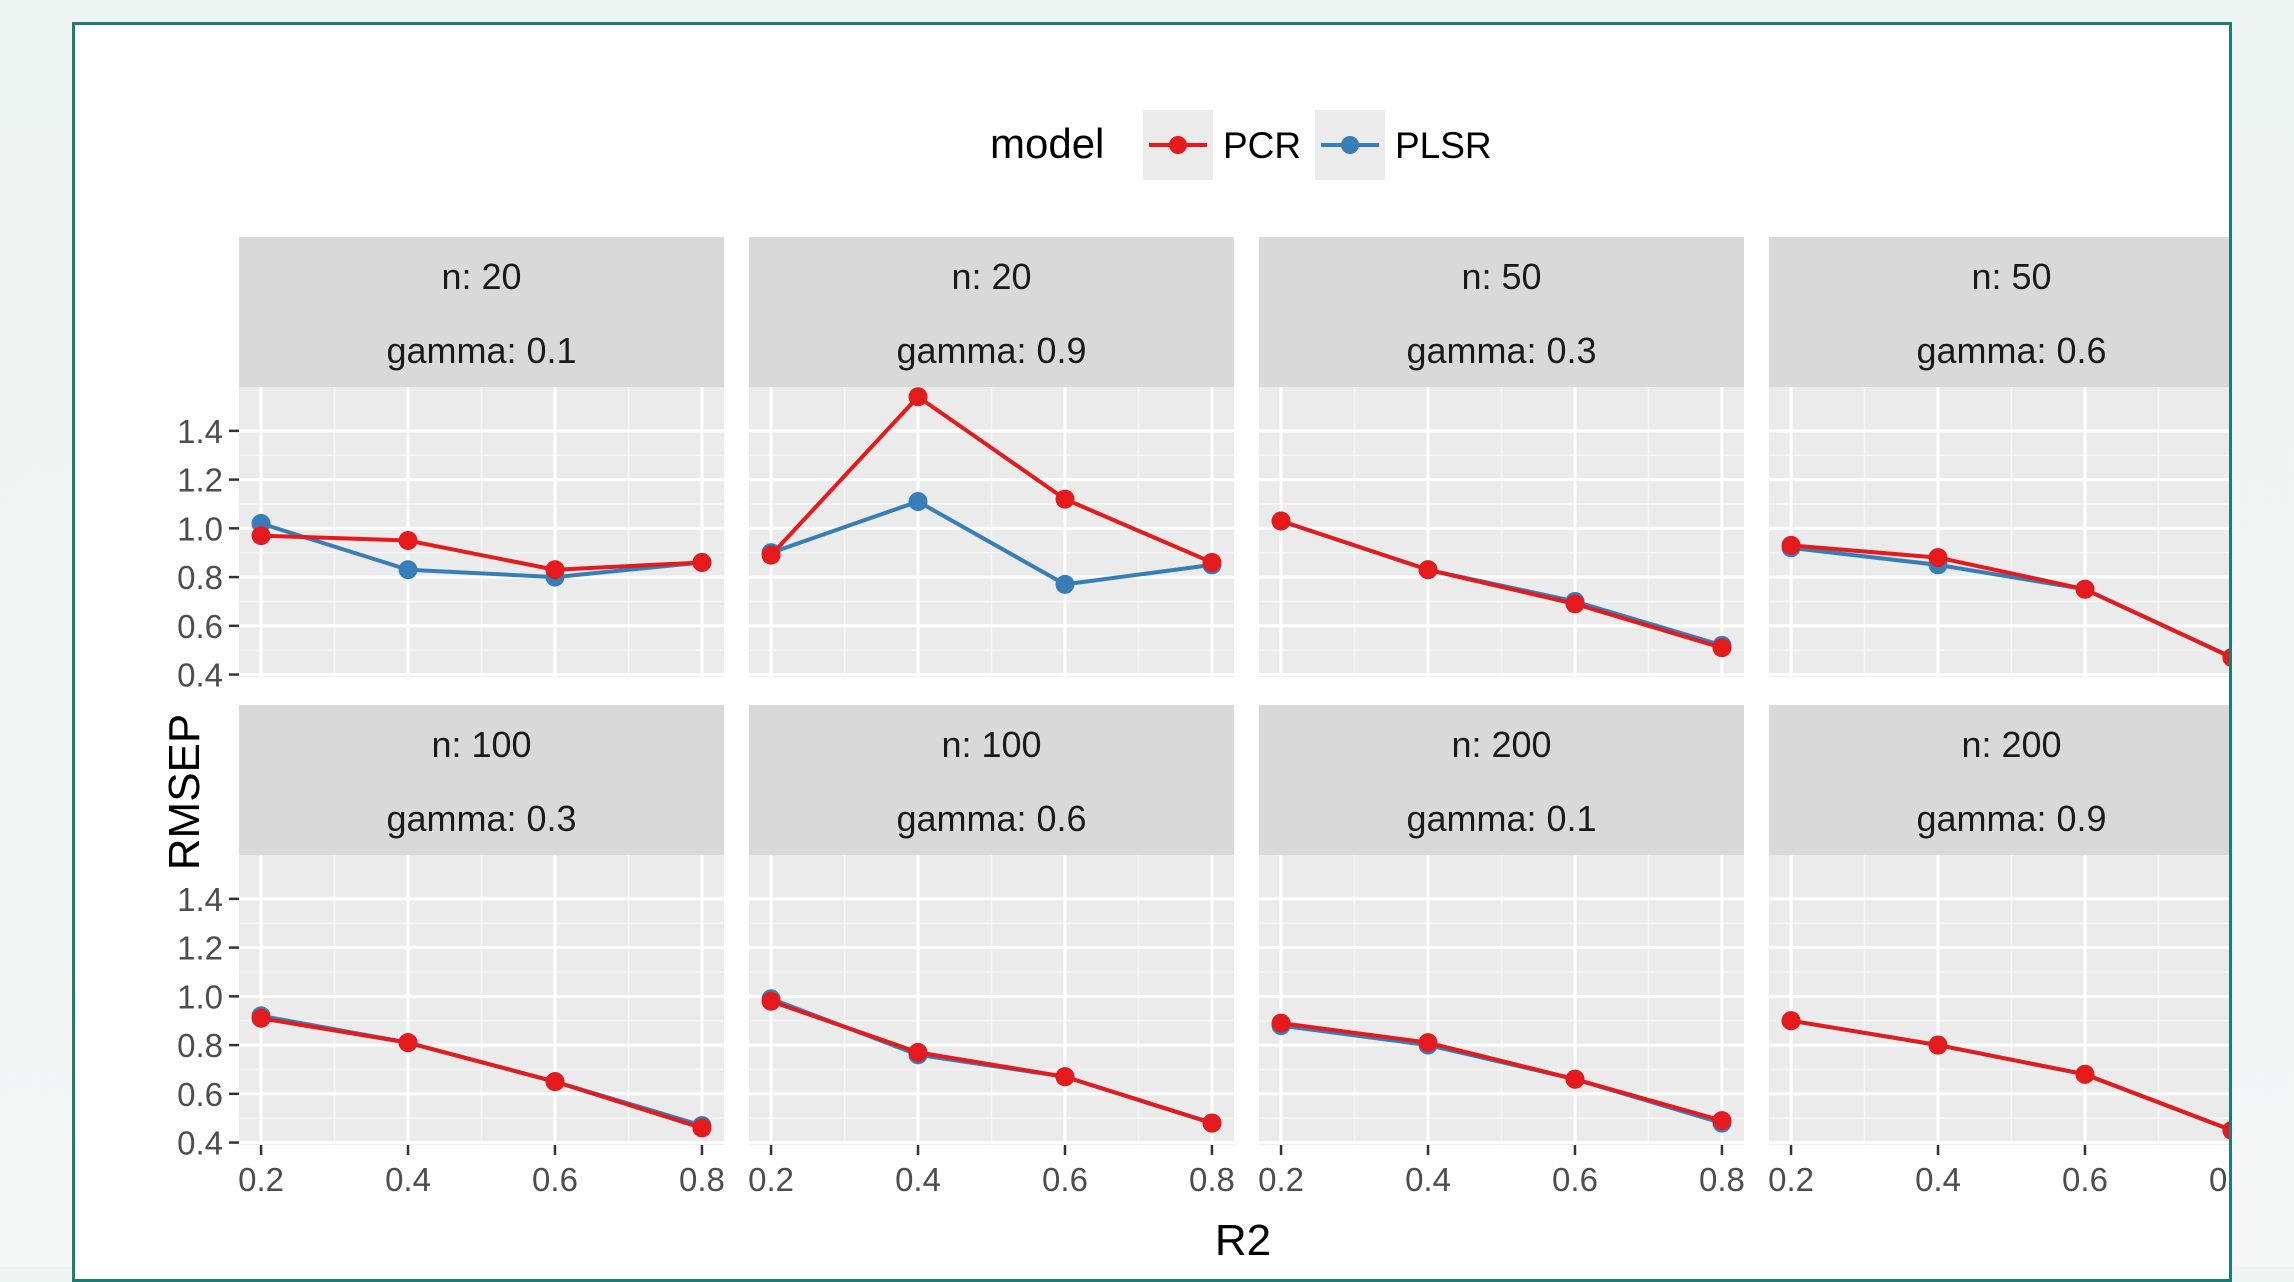  I want to click on y-axis-title: RMSEP, so click(184, 792).